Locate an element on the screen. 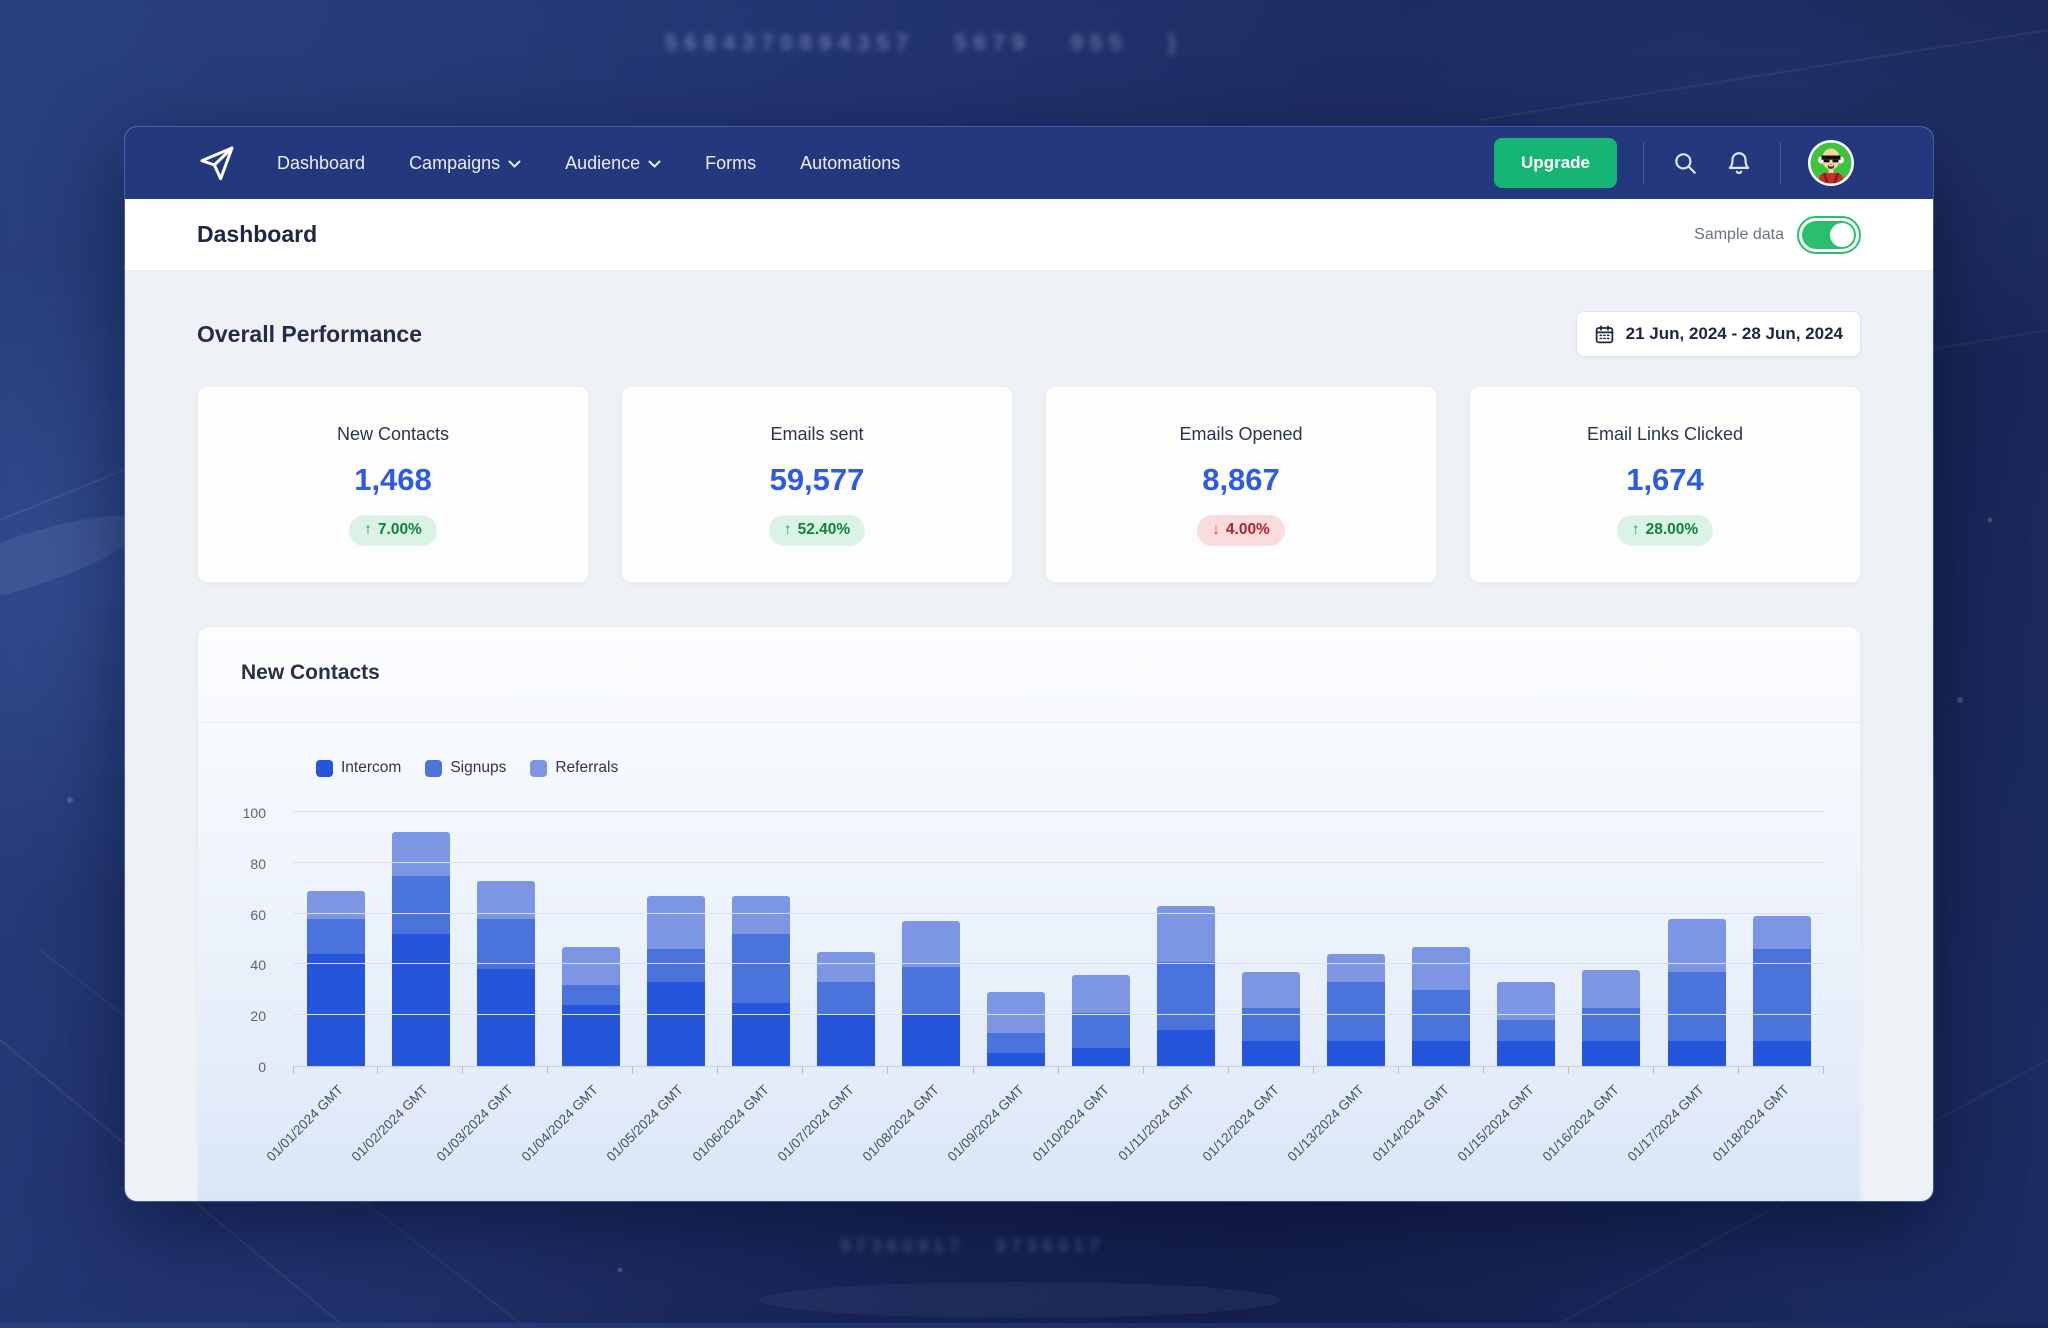  nav-item-audience: Audience is located at coordinates (613, 163).